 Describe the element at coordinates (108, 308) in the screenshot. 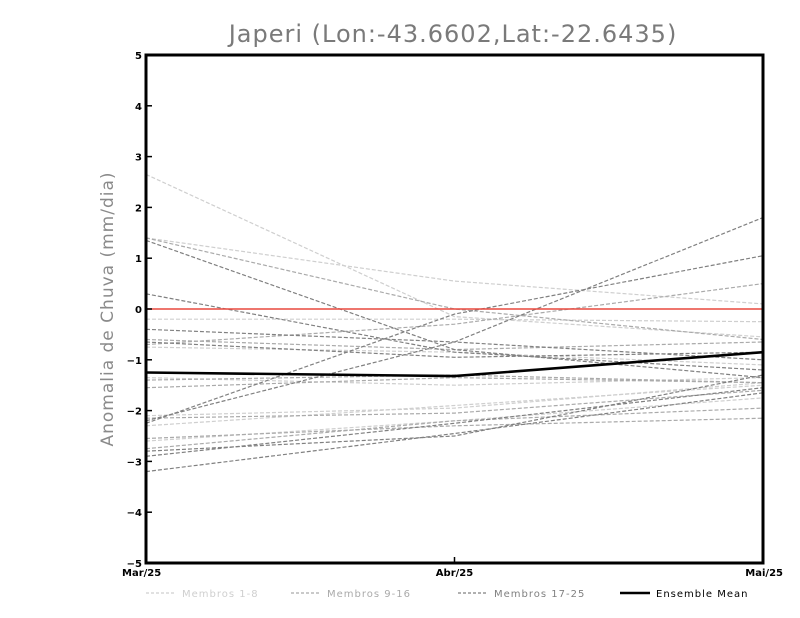

I see `y-axis-label: Anomalia de Chuva (mm/dia)` at that location.